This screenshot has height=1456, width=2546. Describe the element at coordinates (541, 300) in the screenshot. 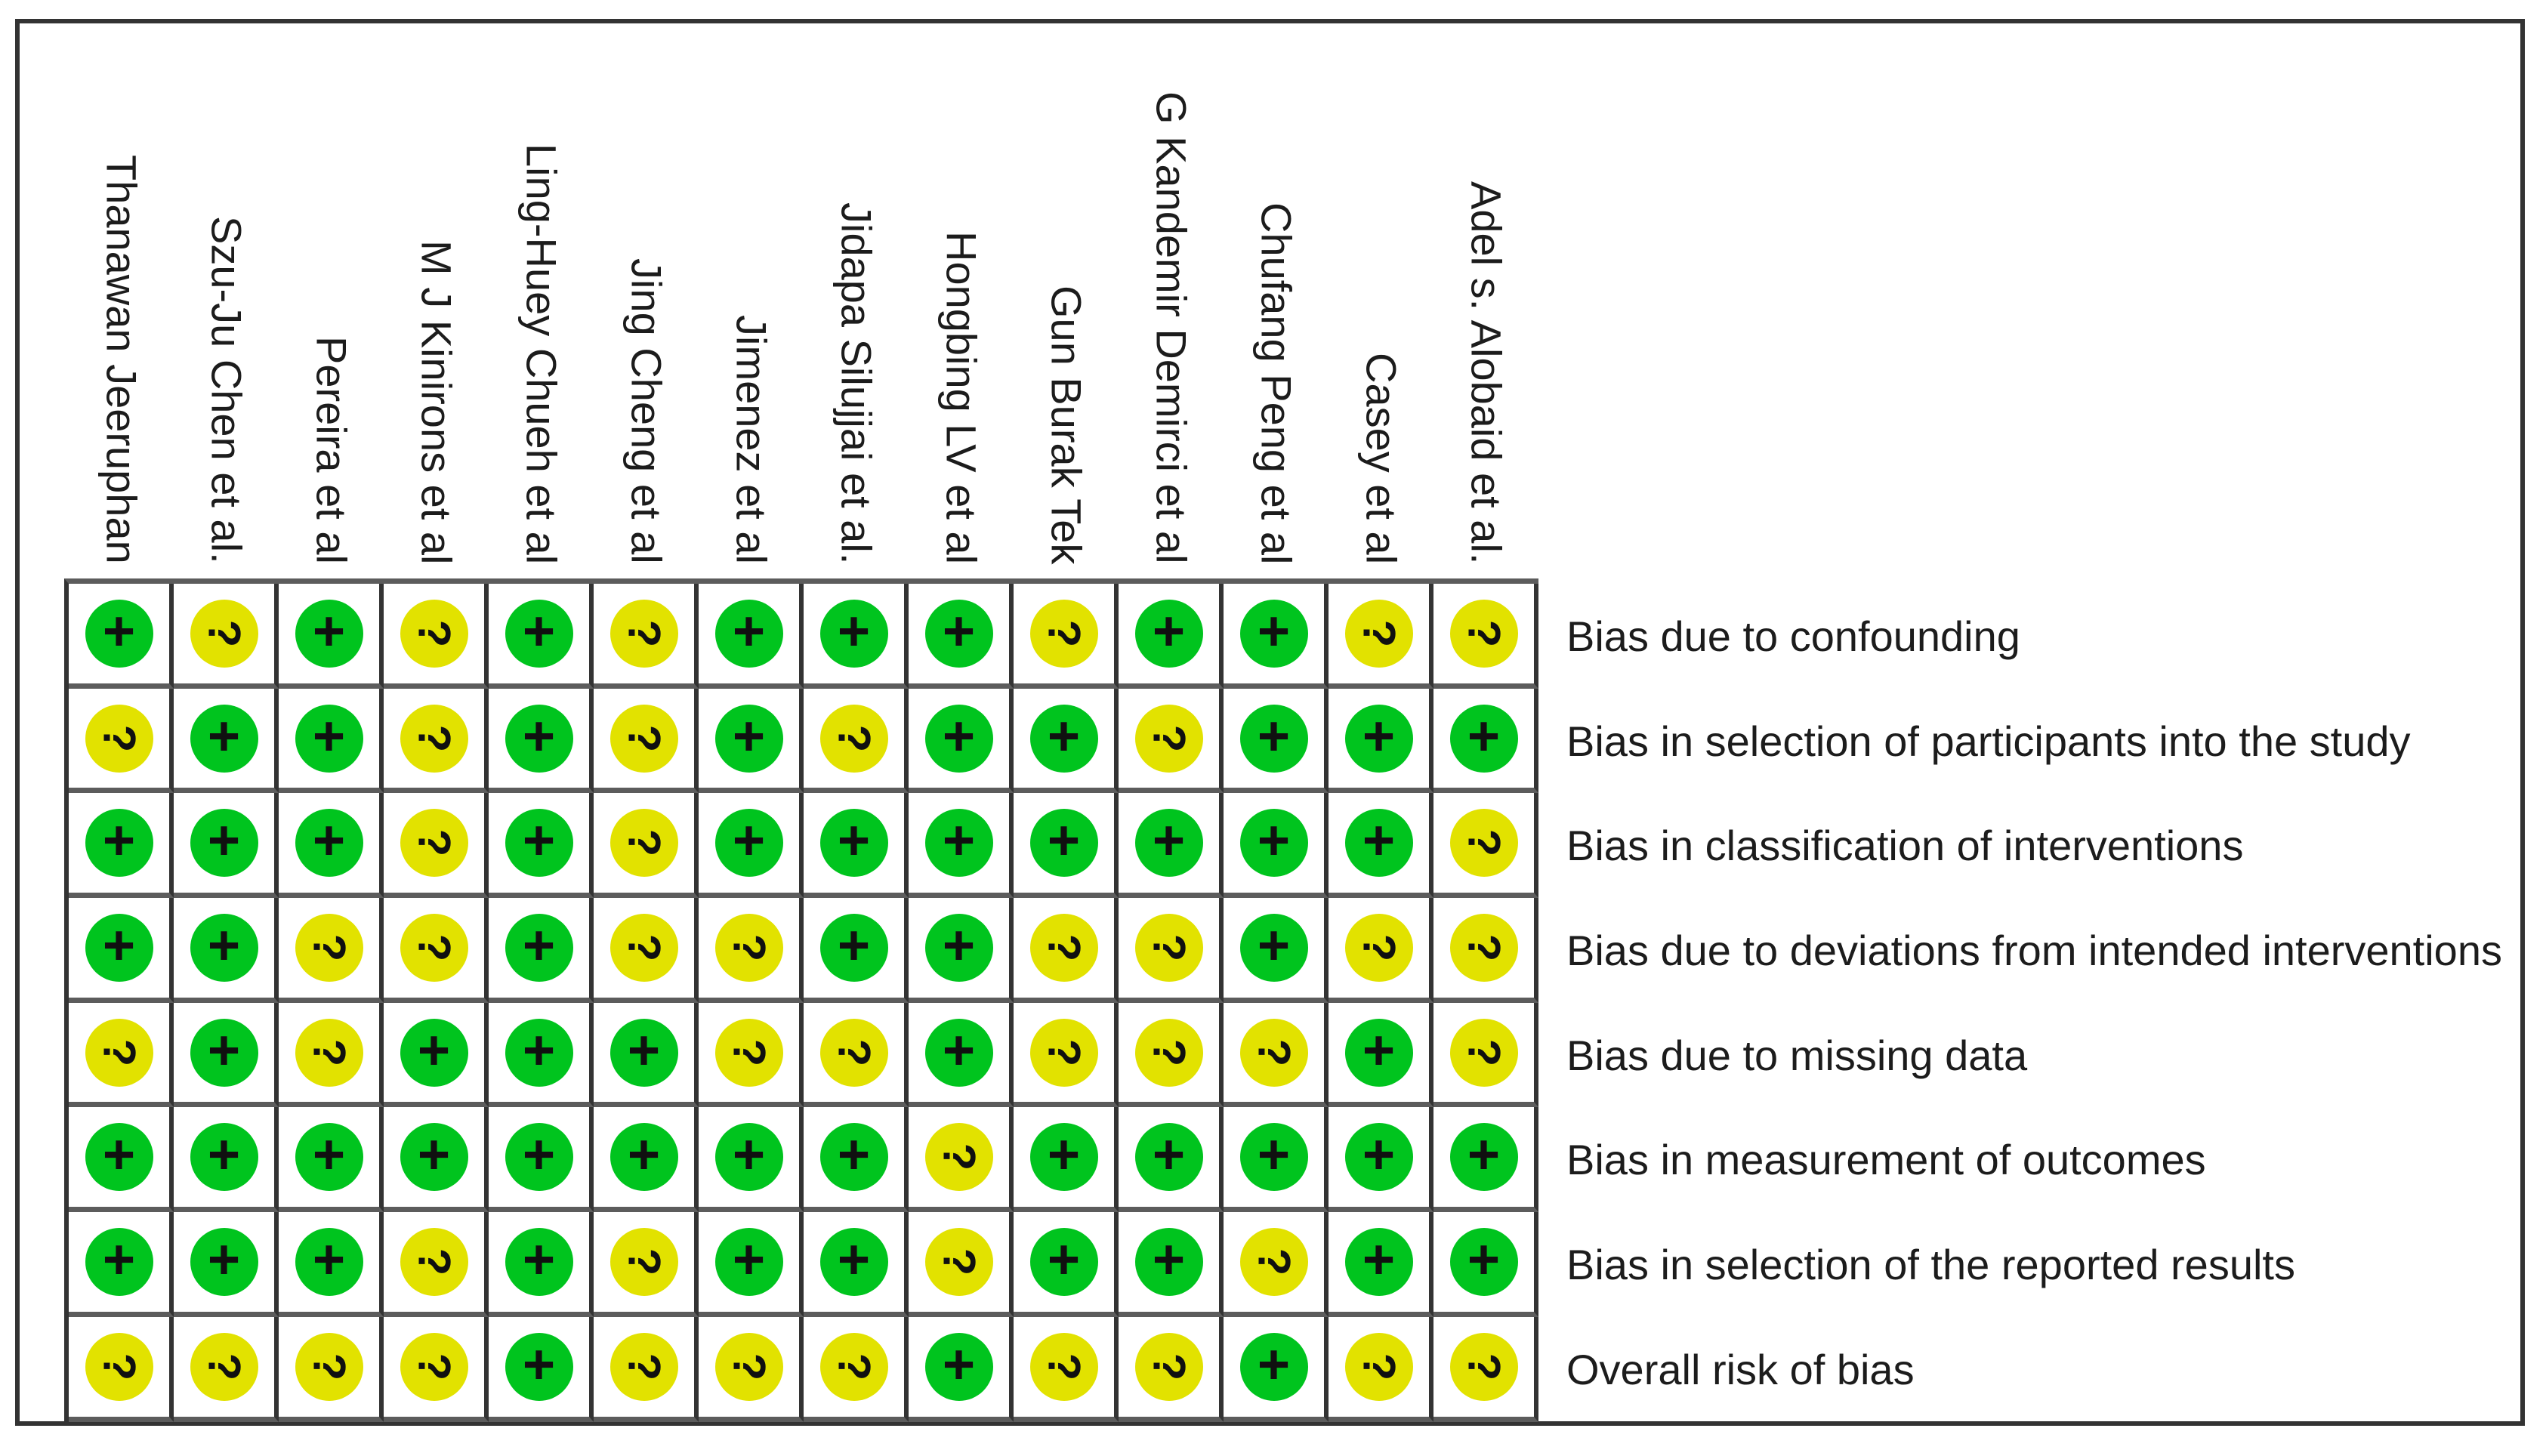

I see `study-header: Ling-Huey Chueh et al` at that location.